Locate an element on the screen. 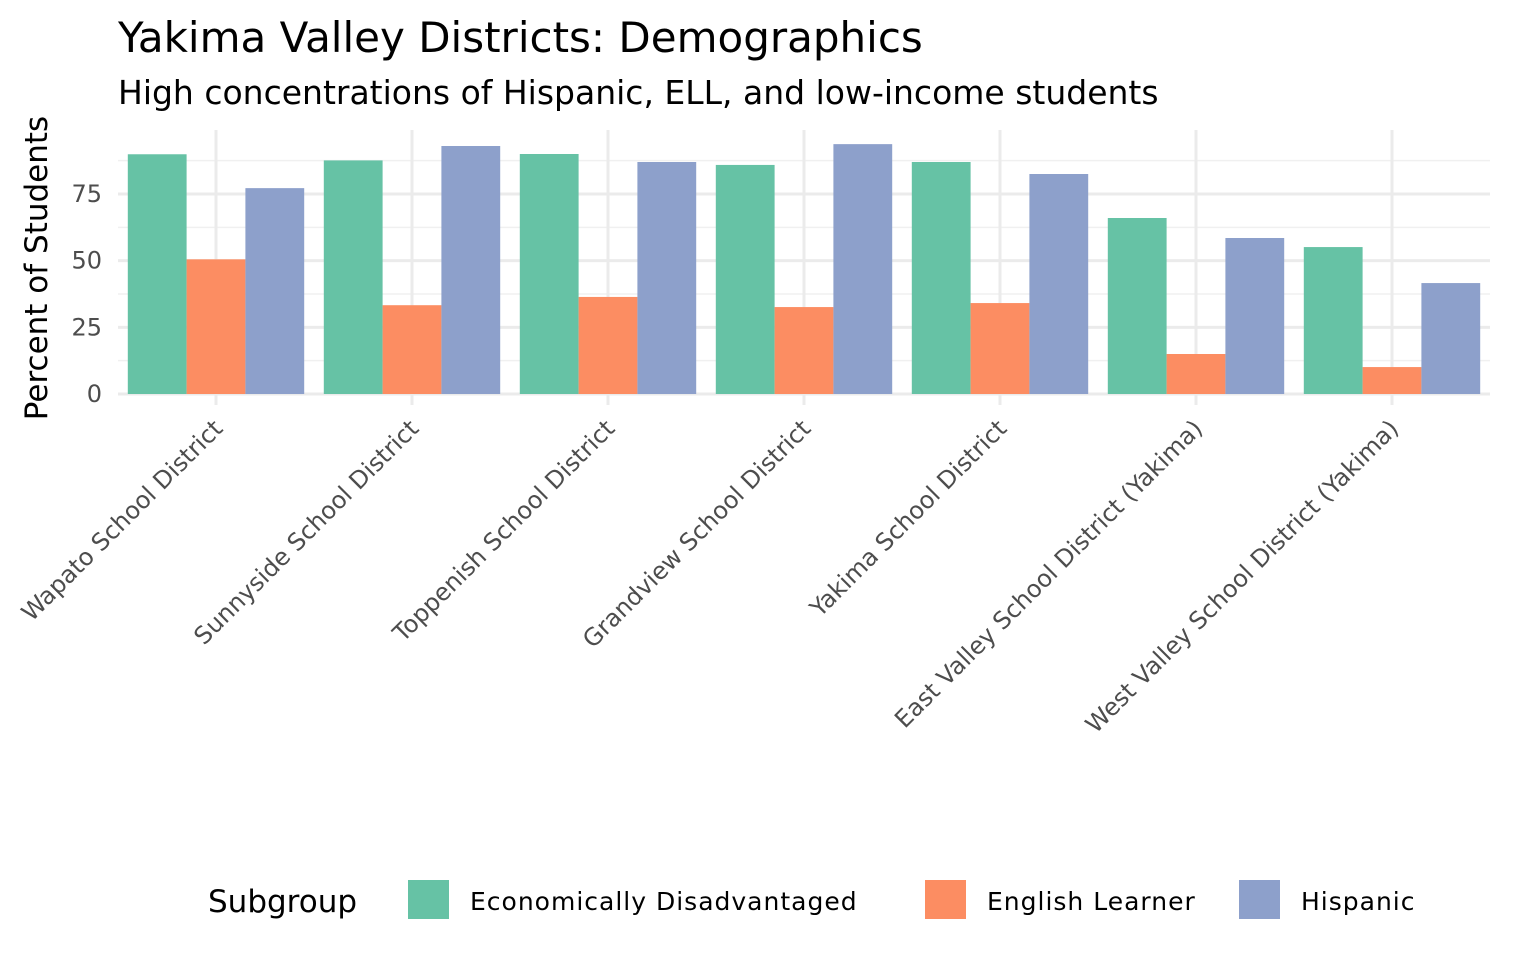 Image resolution: width=1536 pixels, height=964 pixels. x-tick-label: Grandview School District is located at coordinates (696, 533).